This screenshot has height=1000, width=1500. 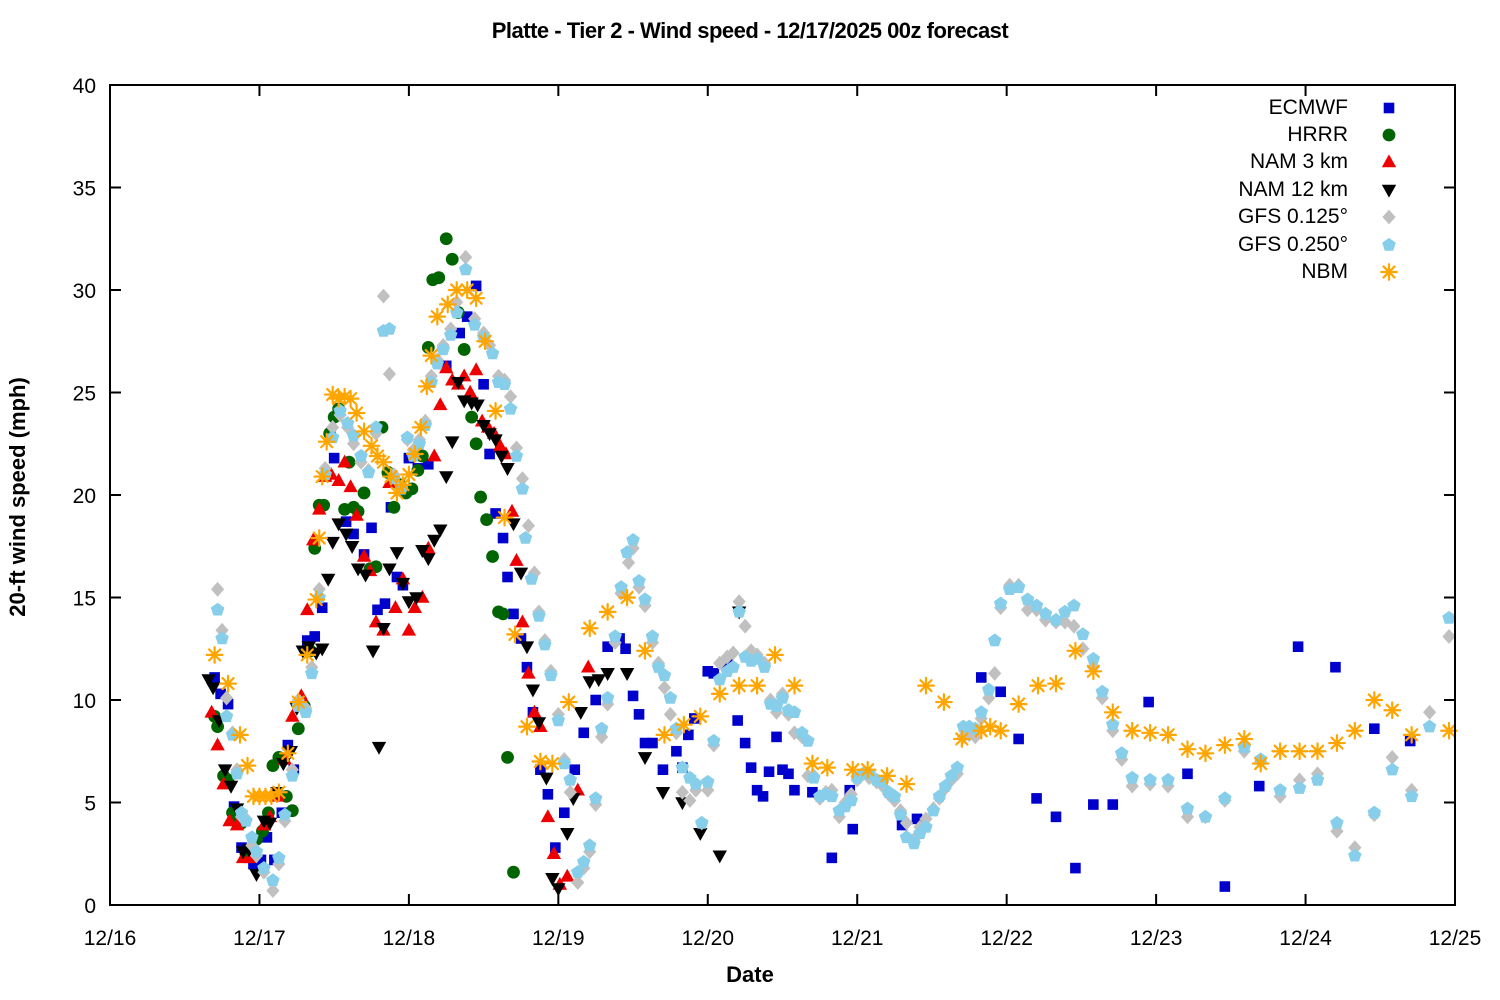 What do you see at coordinates (1324, 272) in the screenshot?
I see `legend-label: NBM` at bounding box center [1324, 272].